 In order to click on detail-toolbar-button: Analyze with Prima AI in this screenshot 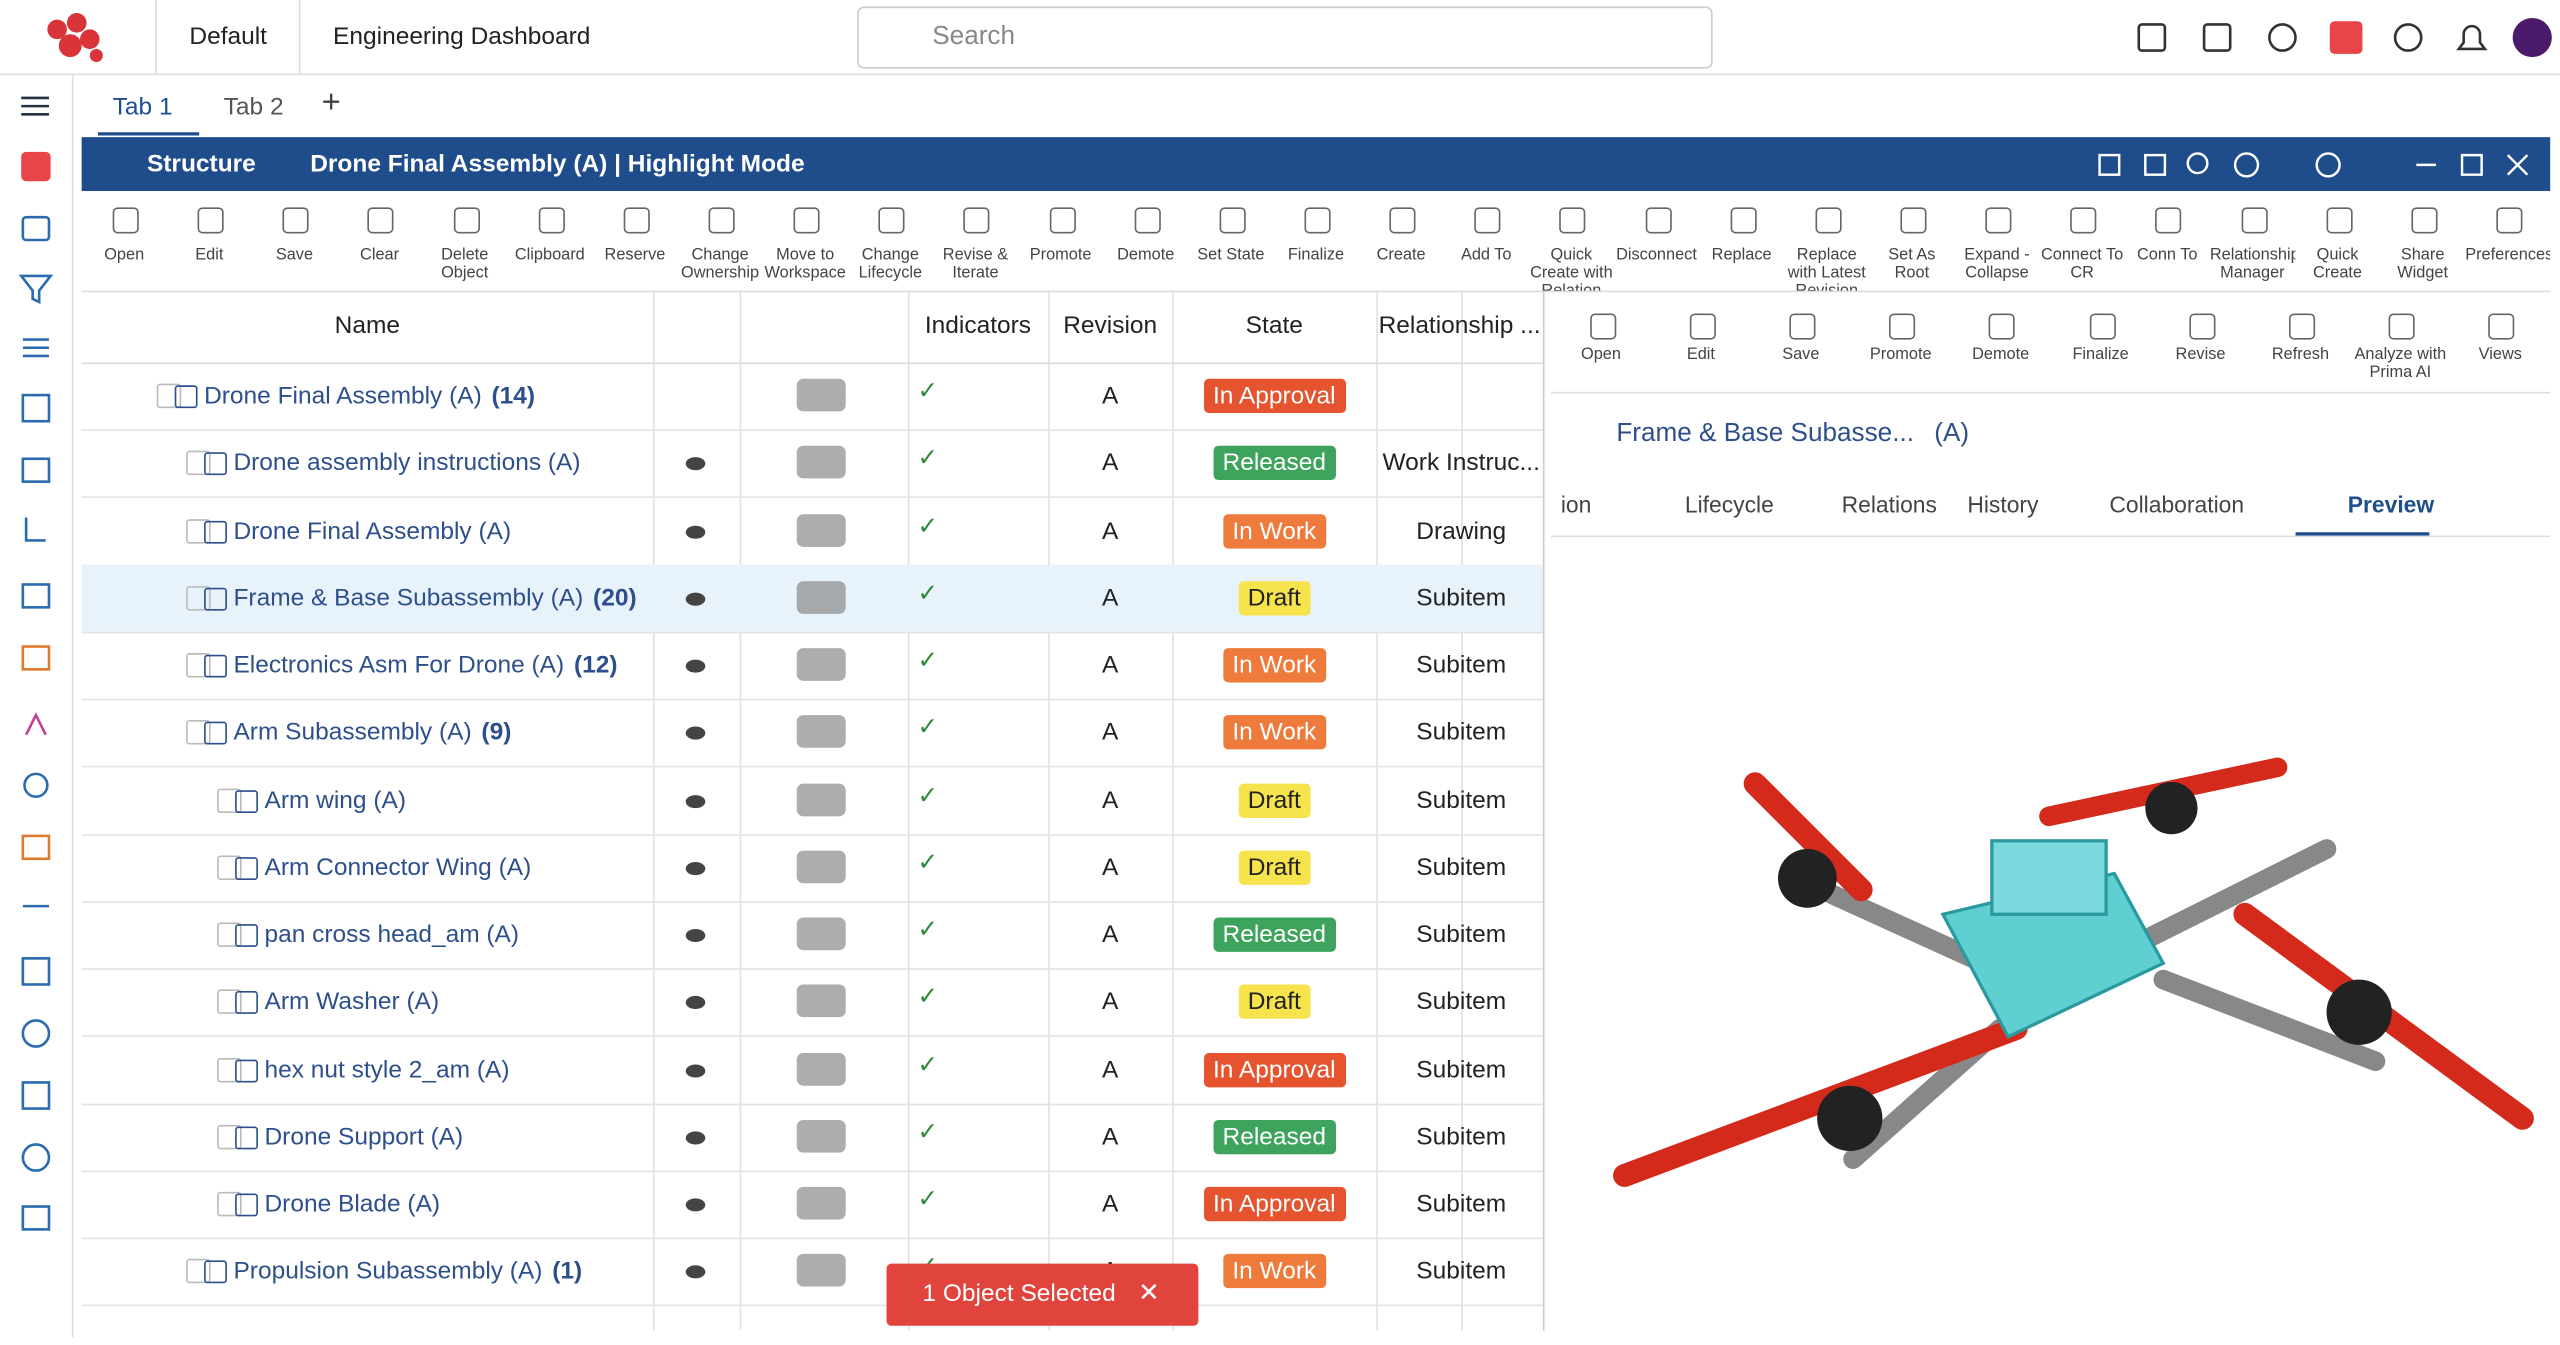, I will do `click(2400, 344)`.